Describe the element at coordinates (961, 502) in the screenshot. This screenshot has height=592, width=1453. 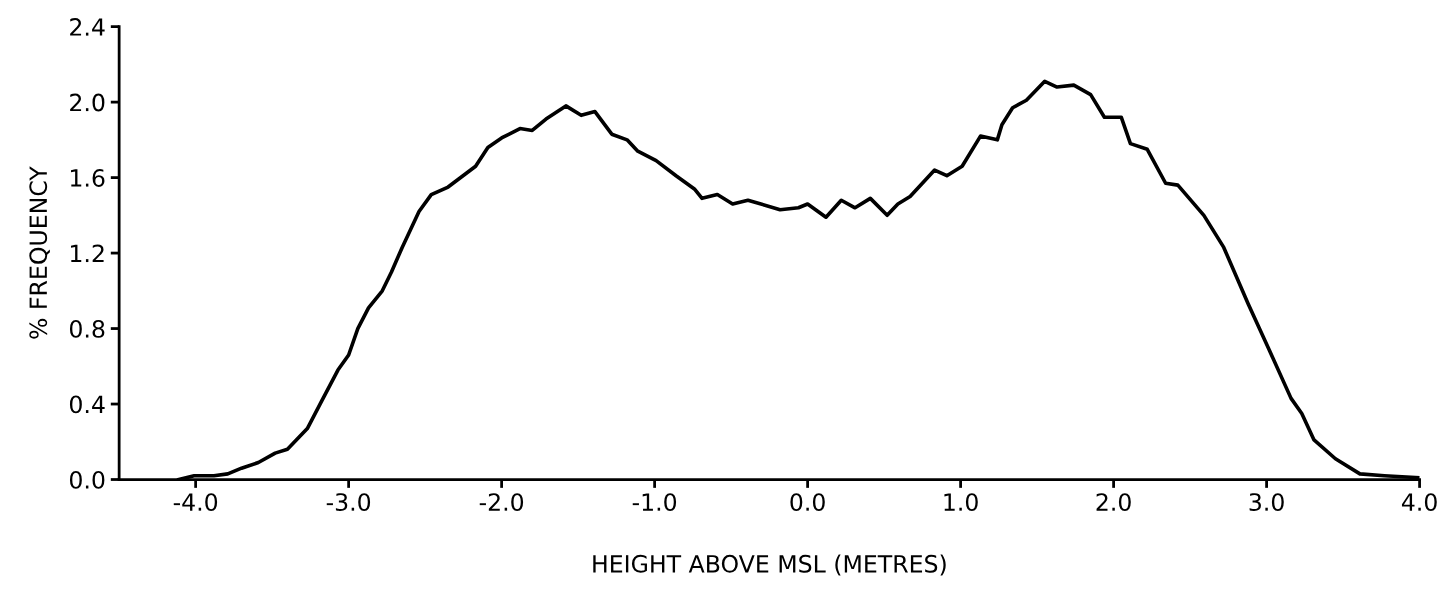
I see `x-tick-label: 1.0` at that location.